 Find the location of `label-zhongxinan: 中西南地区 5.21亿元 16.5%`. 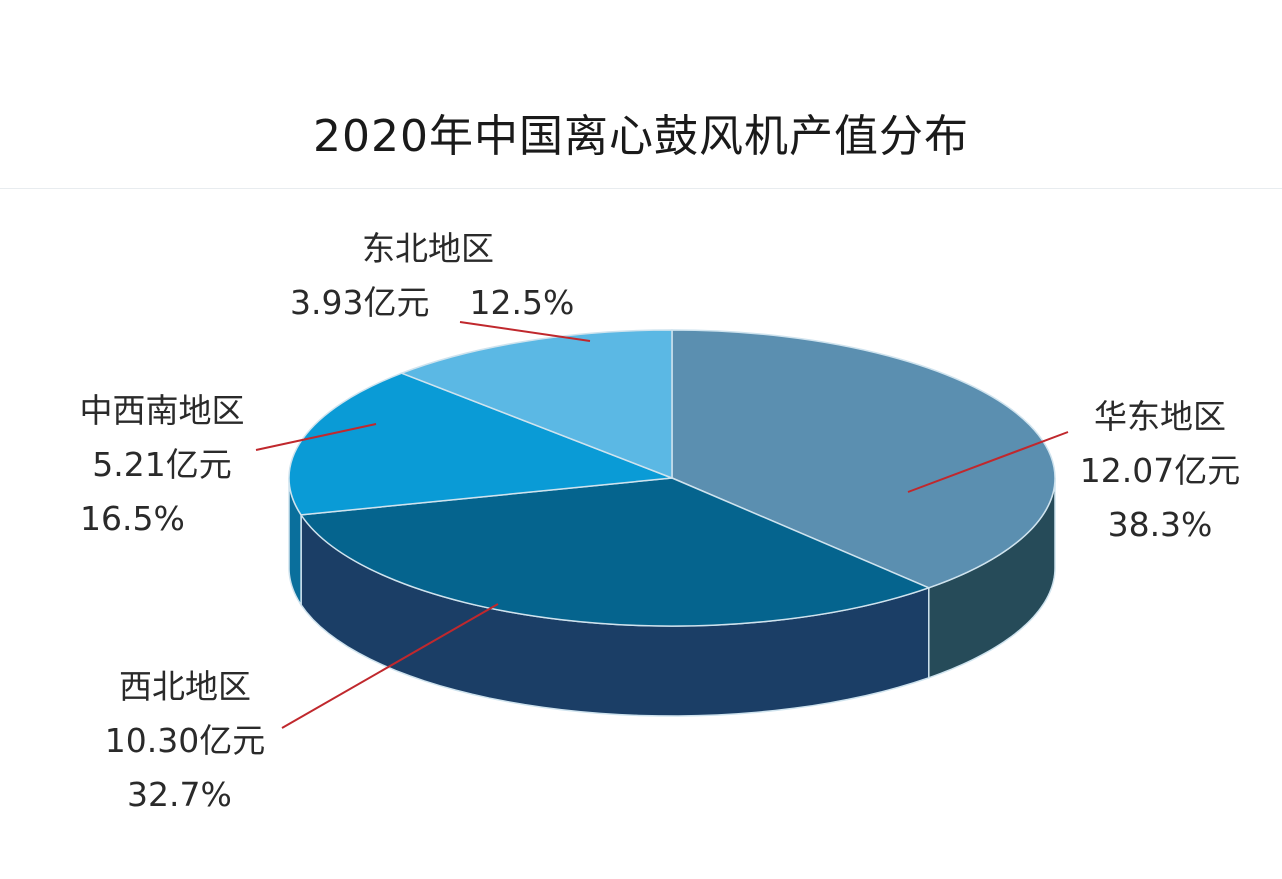

label-zhongxinan: 中西南地区 5.21亿元 16.5% is located at coordinates (162, 465).